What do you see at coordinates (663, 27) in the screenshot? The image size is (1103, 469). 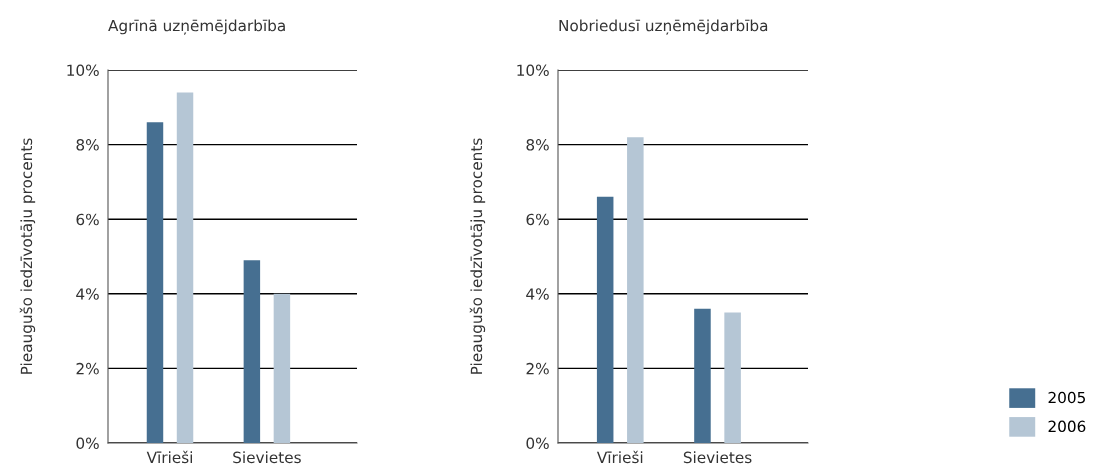 I see `chart-title: Nobriedusī uzņēmējdarbība` at bounding box center [663, 27].